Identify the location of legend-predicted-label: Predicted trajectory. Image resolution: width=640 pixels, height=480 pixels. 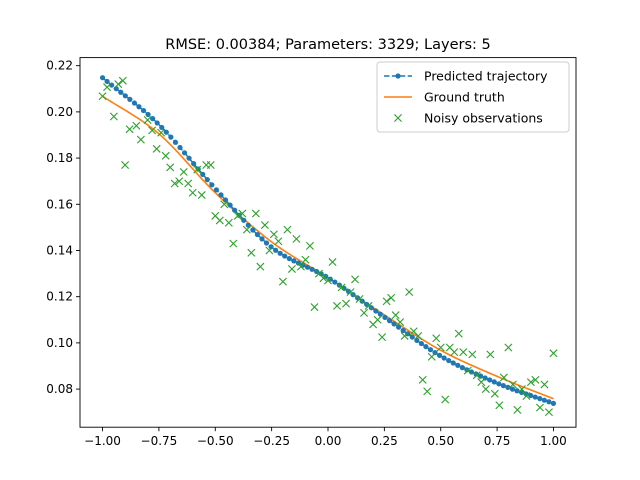
(486, 76).